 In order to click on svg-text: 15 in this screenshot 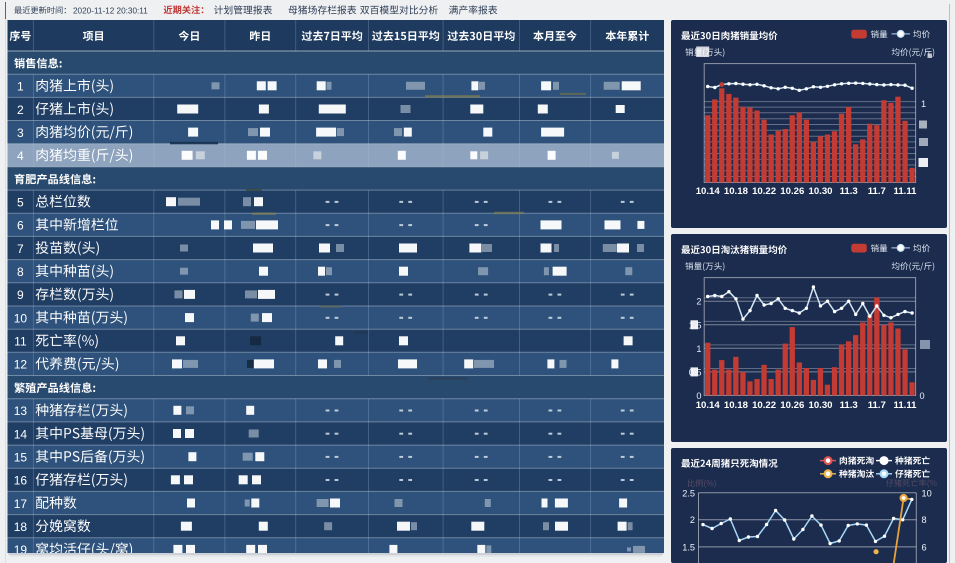, I will do `click(21, 458)`.